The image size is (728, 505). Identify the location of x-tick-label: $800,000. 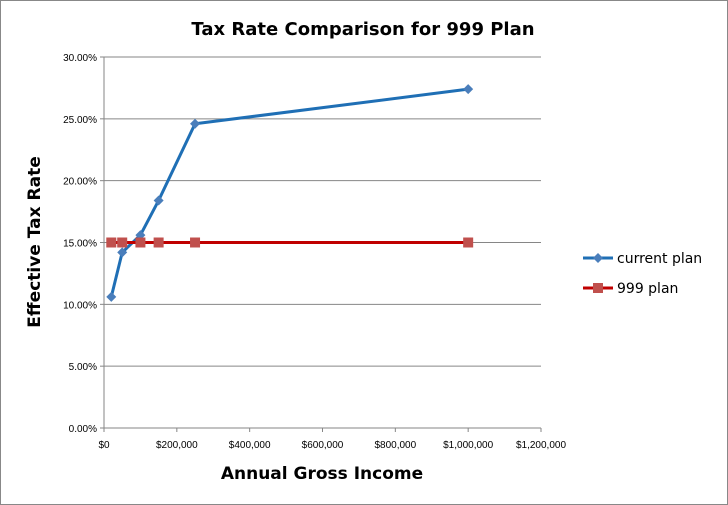
(395, 445).